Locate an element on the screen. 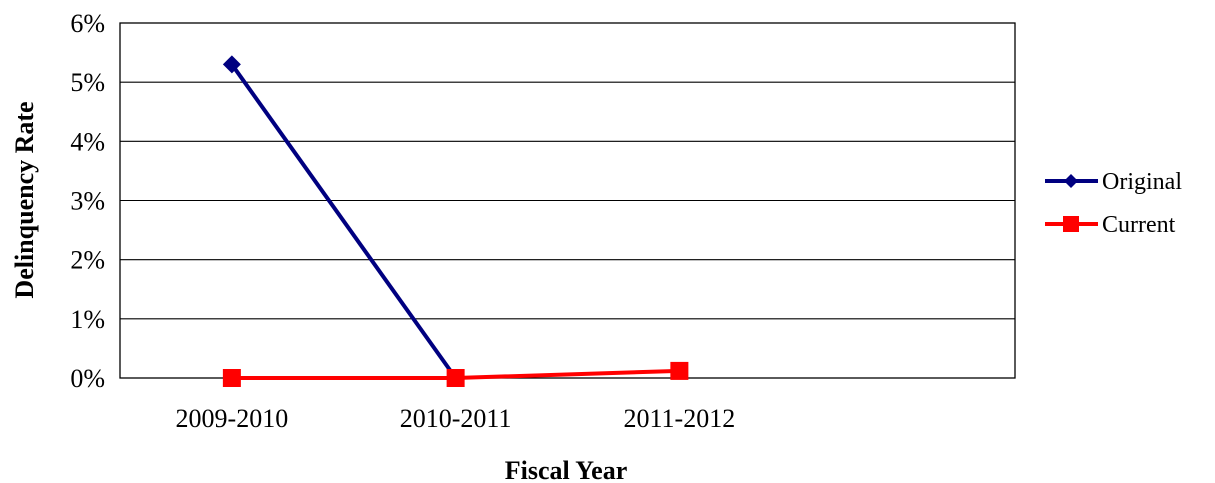 The height and width of the screenshot is (483, 1215). x-axis-ticks: 2009-2010 2010-2011 2011-2012 is located at coordinates (456, 418).